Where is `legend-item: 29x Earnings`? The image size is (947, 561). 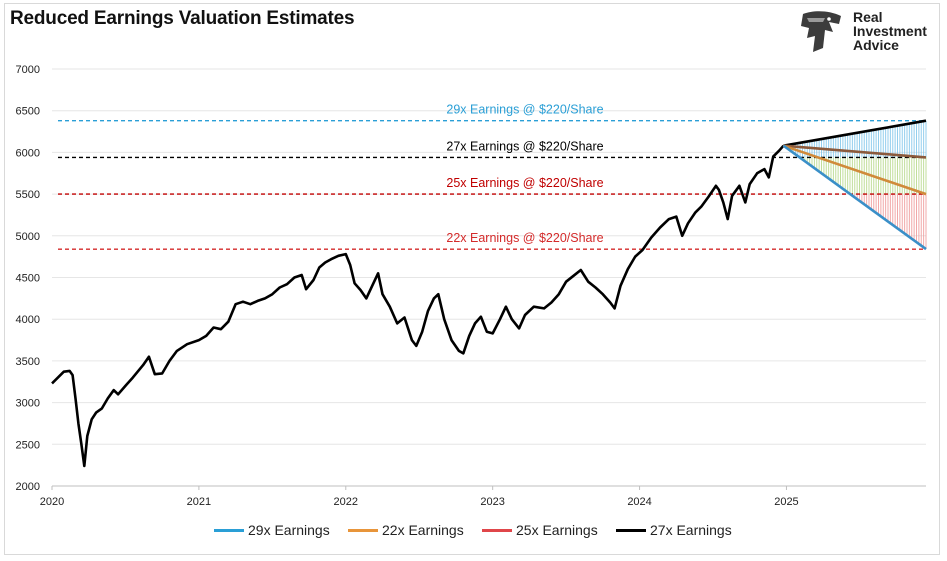 legend-item: 29x Earnings is located at coordinates (272, 530).